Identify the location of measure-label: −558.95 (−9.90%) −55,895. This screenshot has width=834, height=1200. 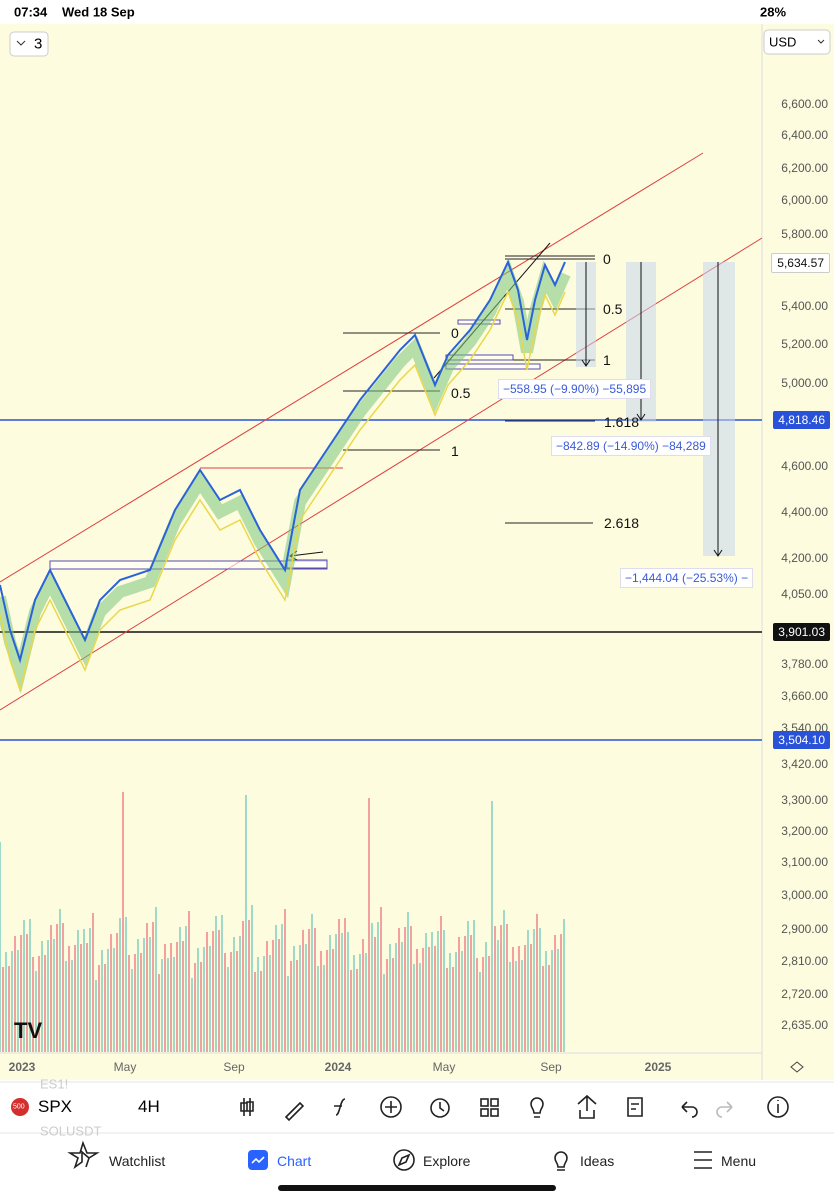
(575, 389).